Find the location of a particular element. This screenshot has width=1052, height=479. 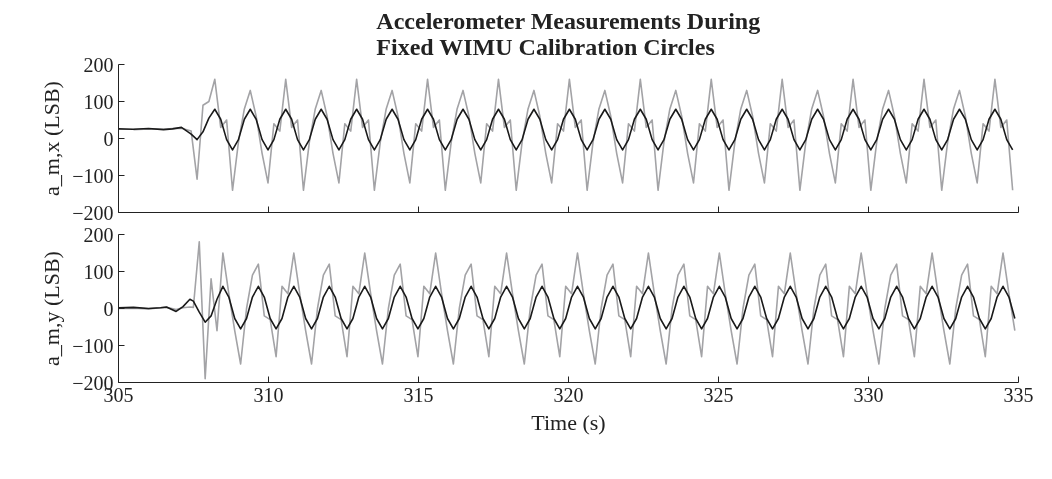

y-axis-title: a_m,y (LSB) is located at coordinates (52, 308).